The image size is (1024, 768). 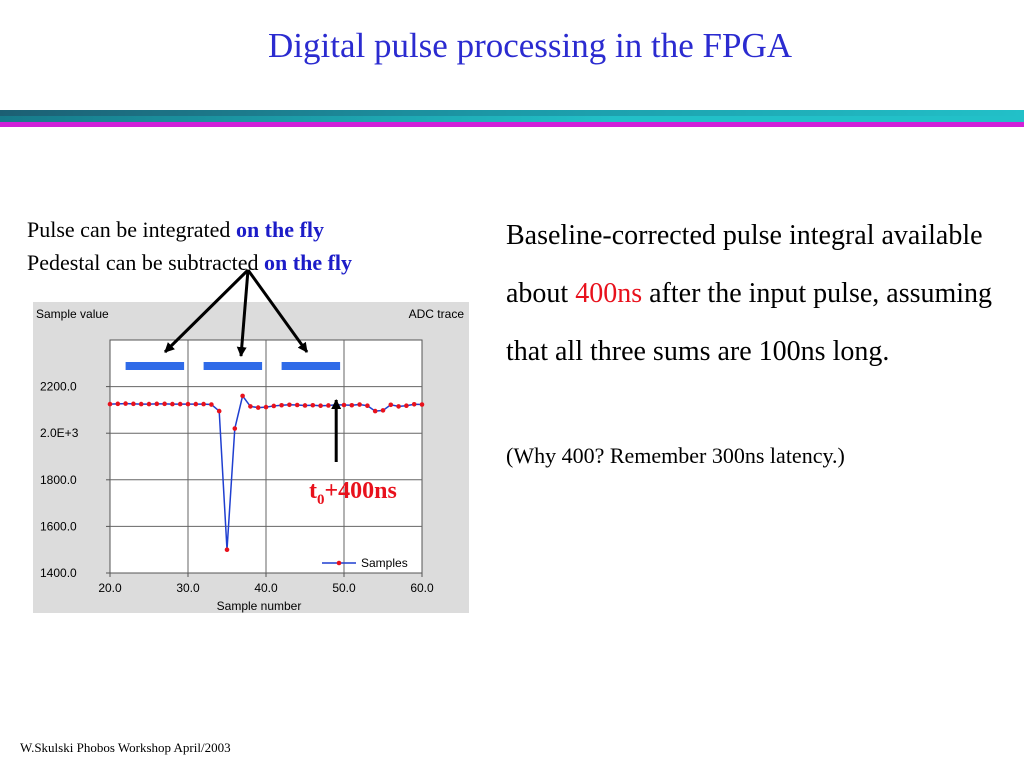 I want to click on chart-title-right: ADC trace, so click(x=437, y=314).